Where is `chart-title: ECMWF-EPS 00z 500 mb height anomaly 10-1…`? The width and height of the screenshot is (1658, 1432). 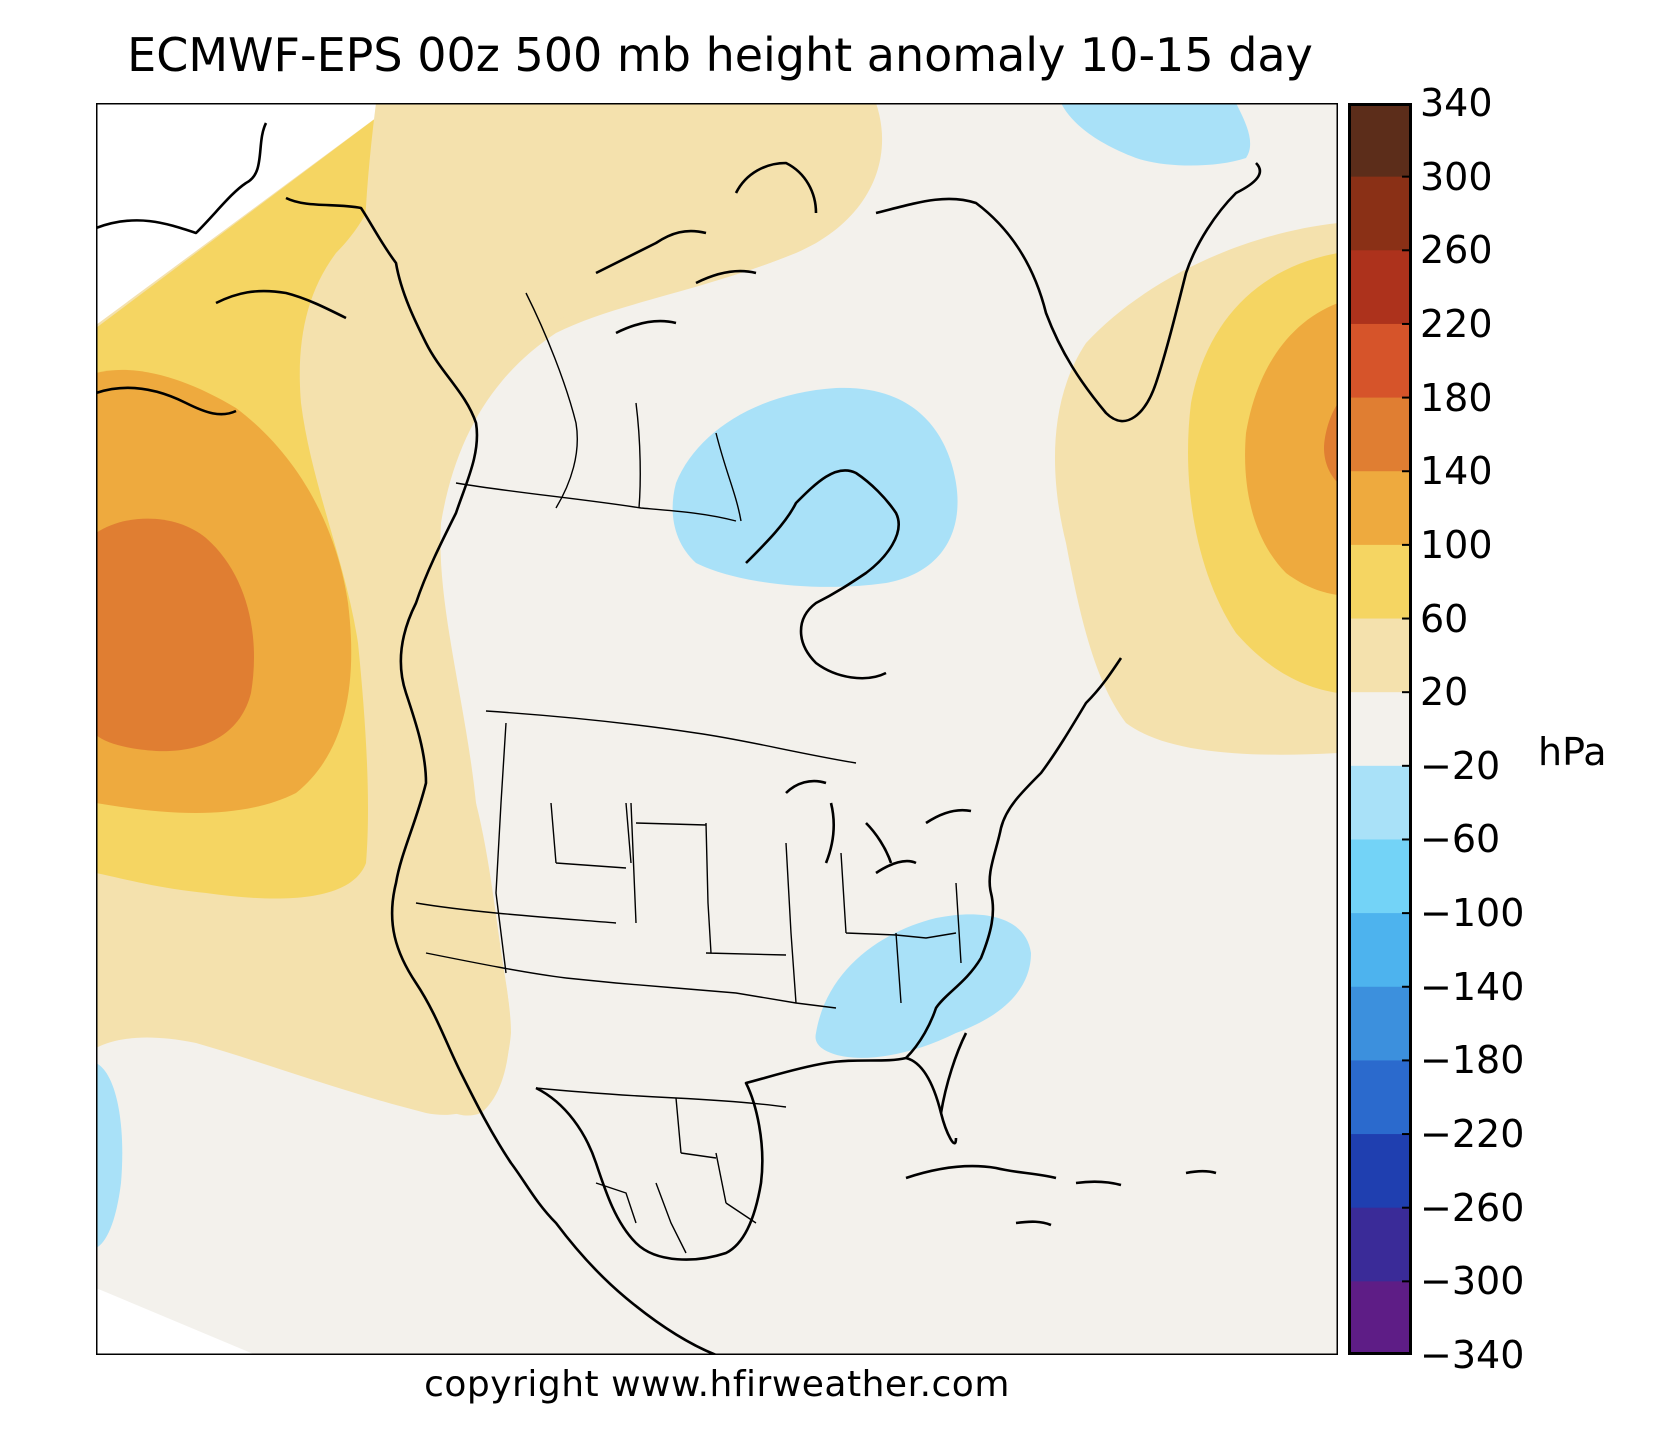
chart-title: ECMWF-EPS 00z 500 mb height anomaly 10-1… is located at coordinates (720, 55).